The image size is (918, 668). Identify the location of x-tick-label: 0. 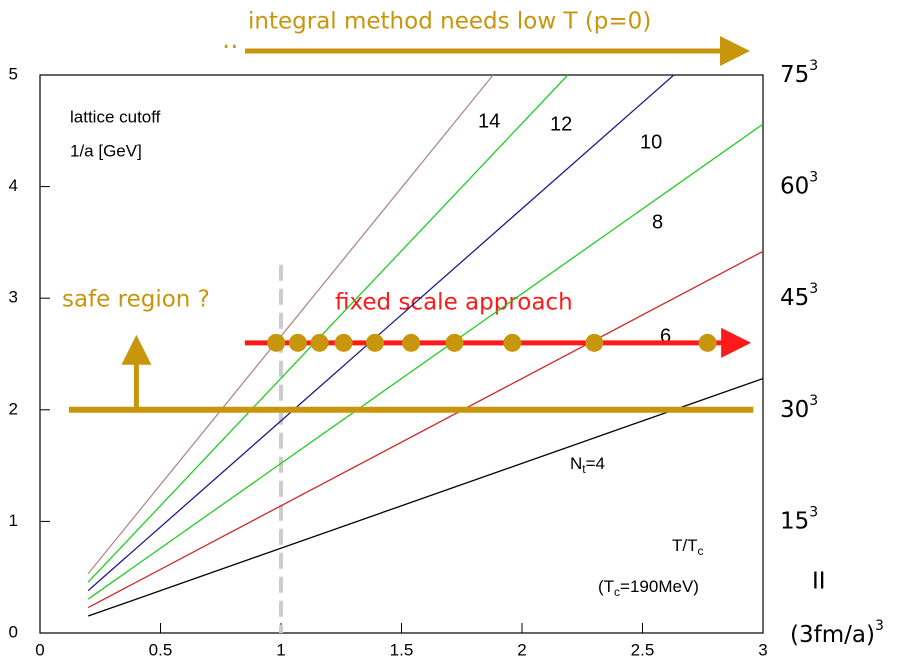
(39, 649).